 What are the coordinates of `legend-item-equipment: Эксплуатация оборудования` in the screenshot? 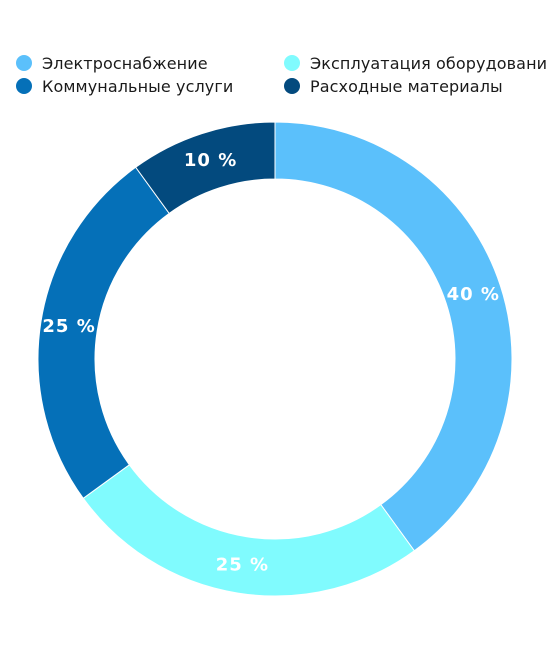 It's located at (416, 63).